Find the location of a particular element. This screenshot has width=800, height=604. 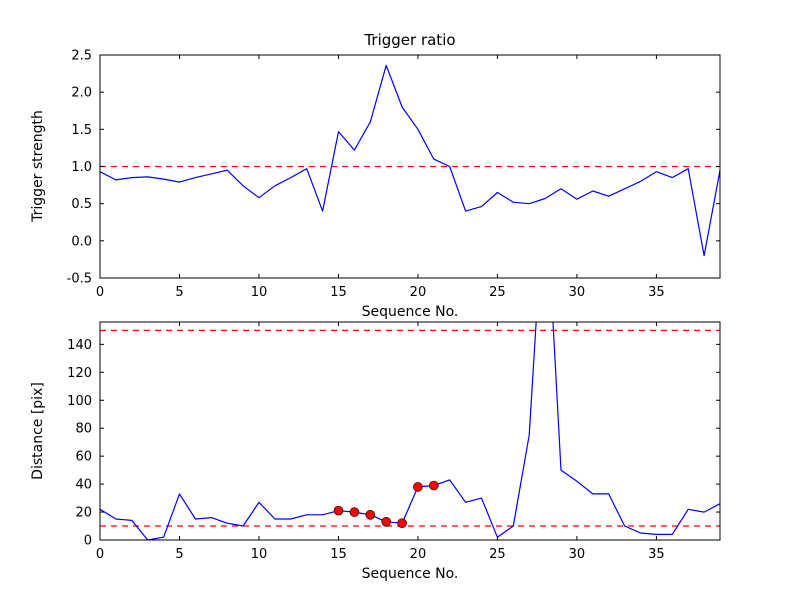

y-tick-label: 2.5 is located at coordinates (81, 56).